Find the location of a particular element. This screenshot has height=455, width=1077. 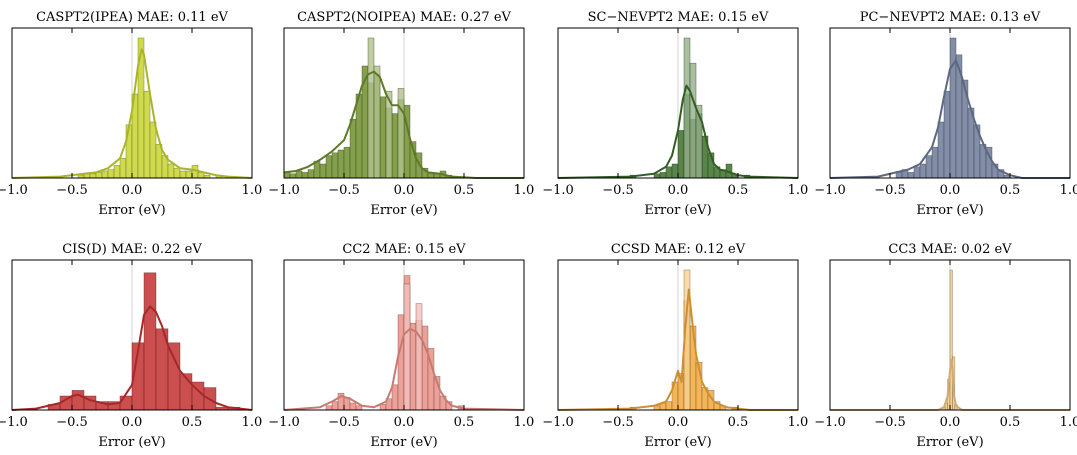

subplot-title: CASPT2(IPEA) MAE: 0.11 eV is located at coordinates (132, 17).